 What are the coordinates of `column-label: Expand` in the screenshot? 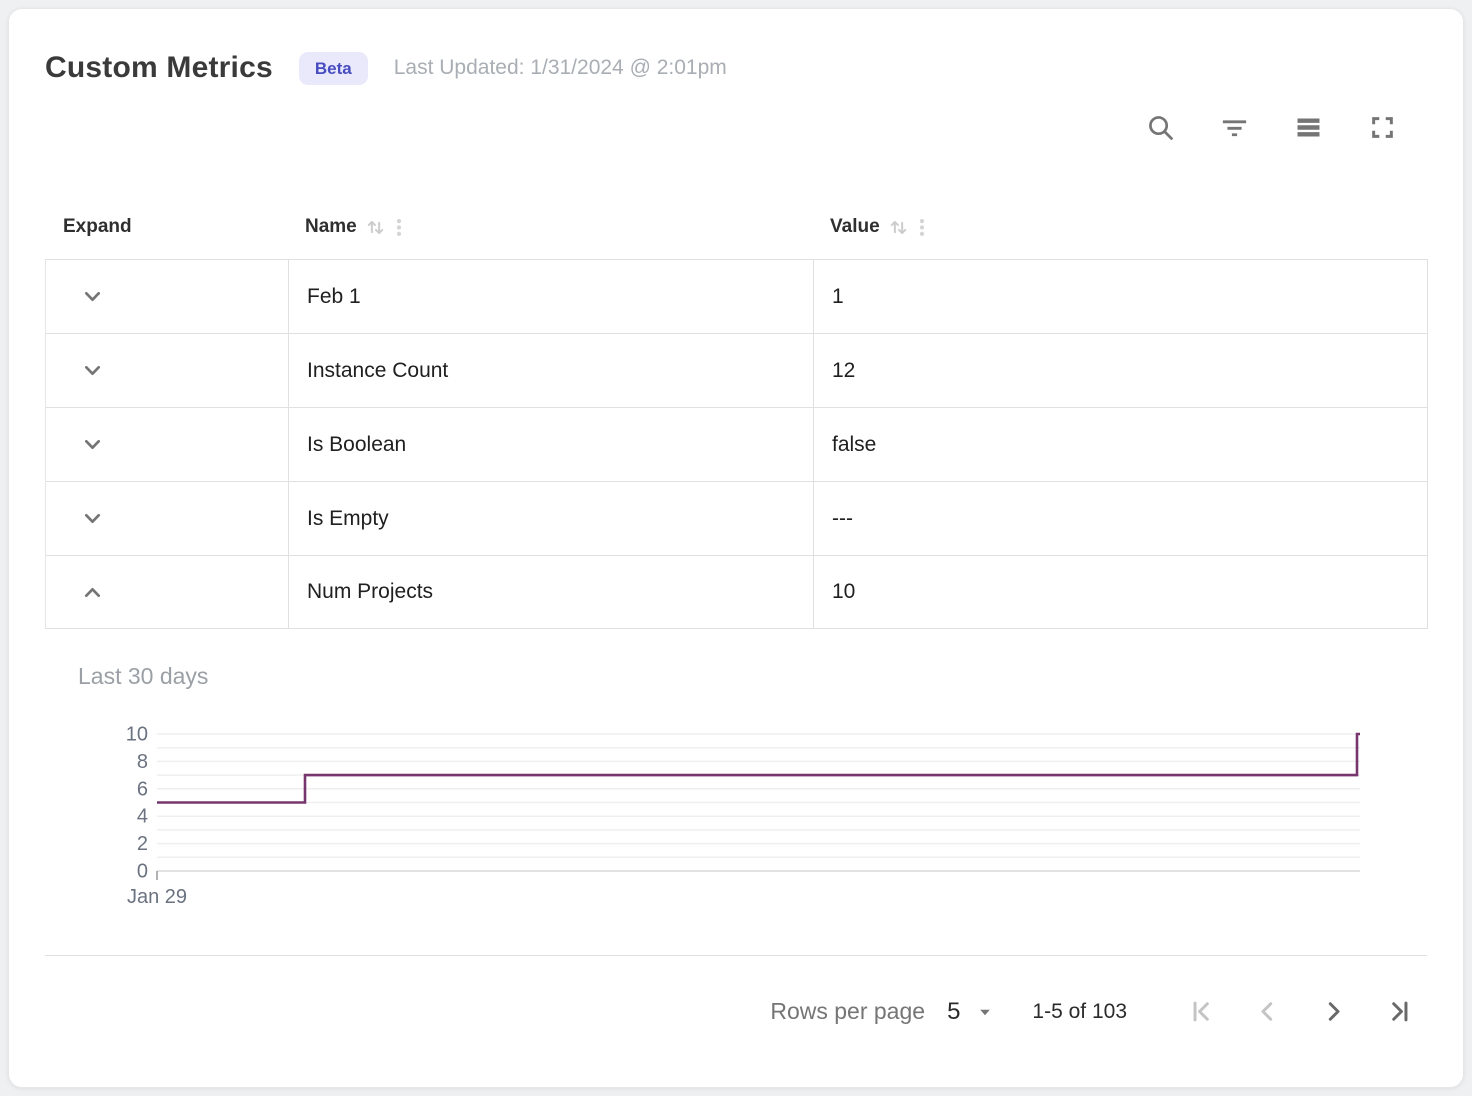 It's located at (97, 226).